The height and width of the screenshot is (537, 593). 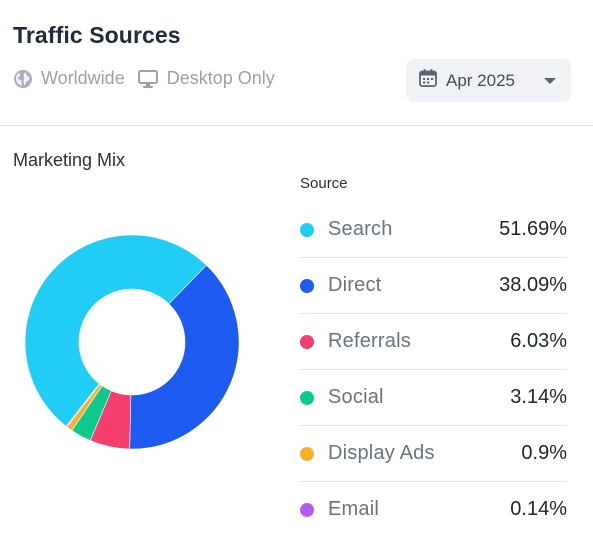 What do you see at coordinates (69, 160) in the screenshot?
I see `section-title: Marketing Mix` at bounding box center [69, 160].